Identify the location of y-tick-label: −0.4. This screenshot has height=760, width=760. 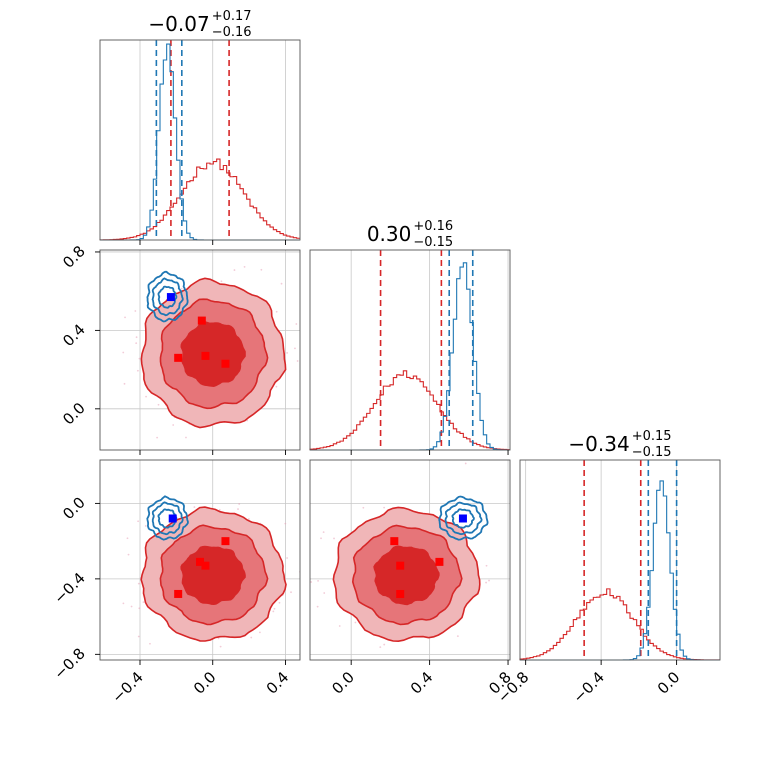
(69, 588).